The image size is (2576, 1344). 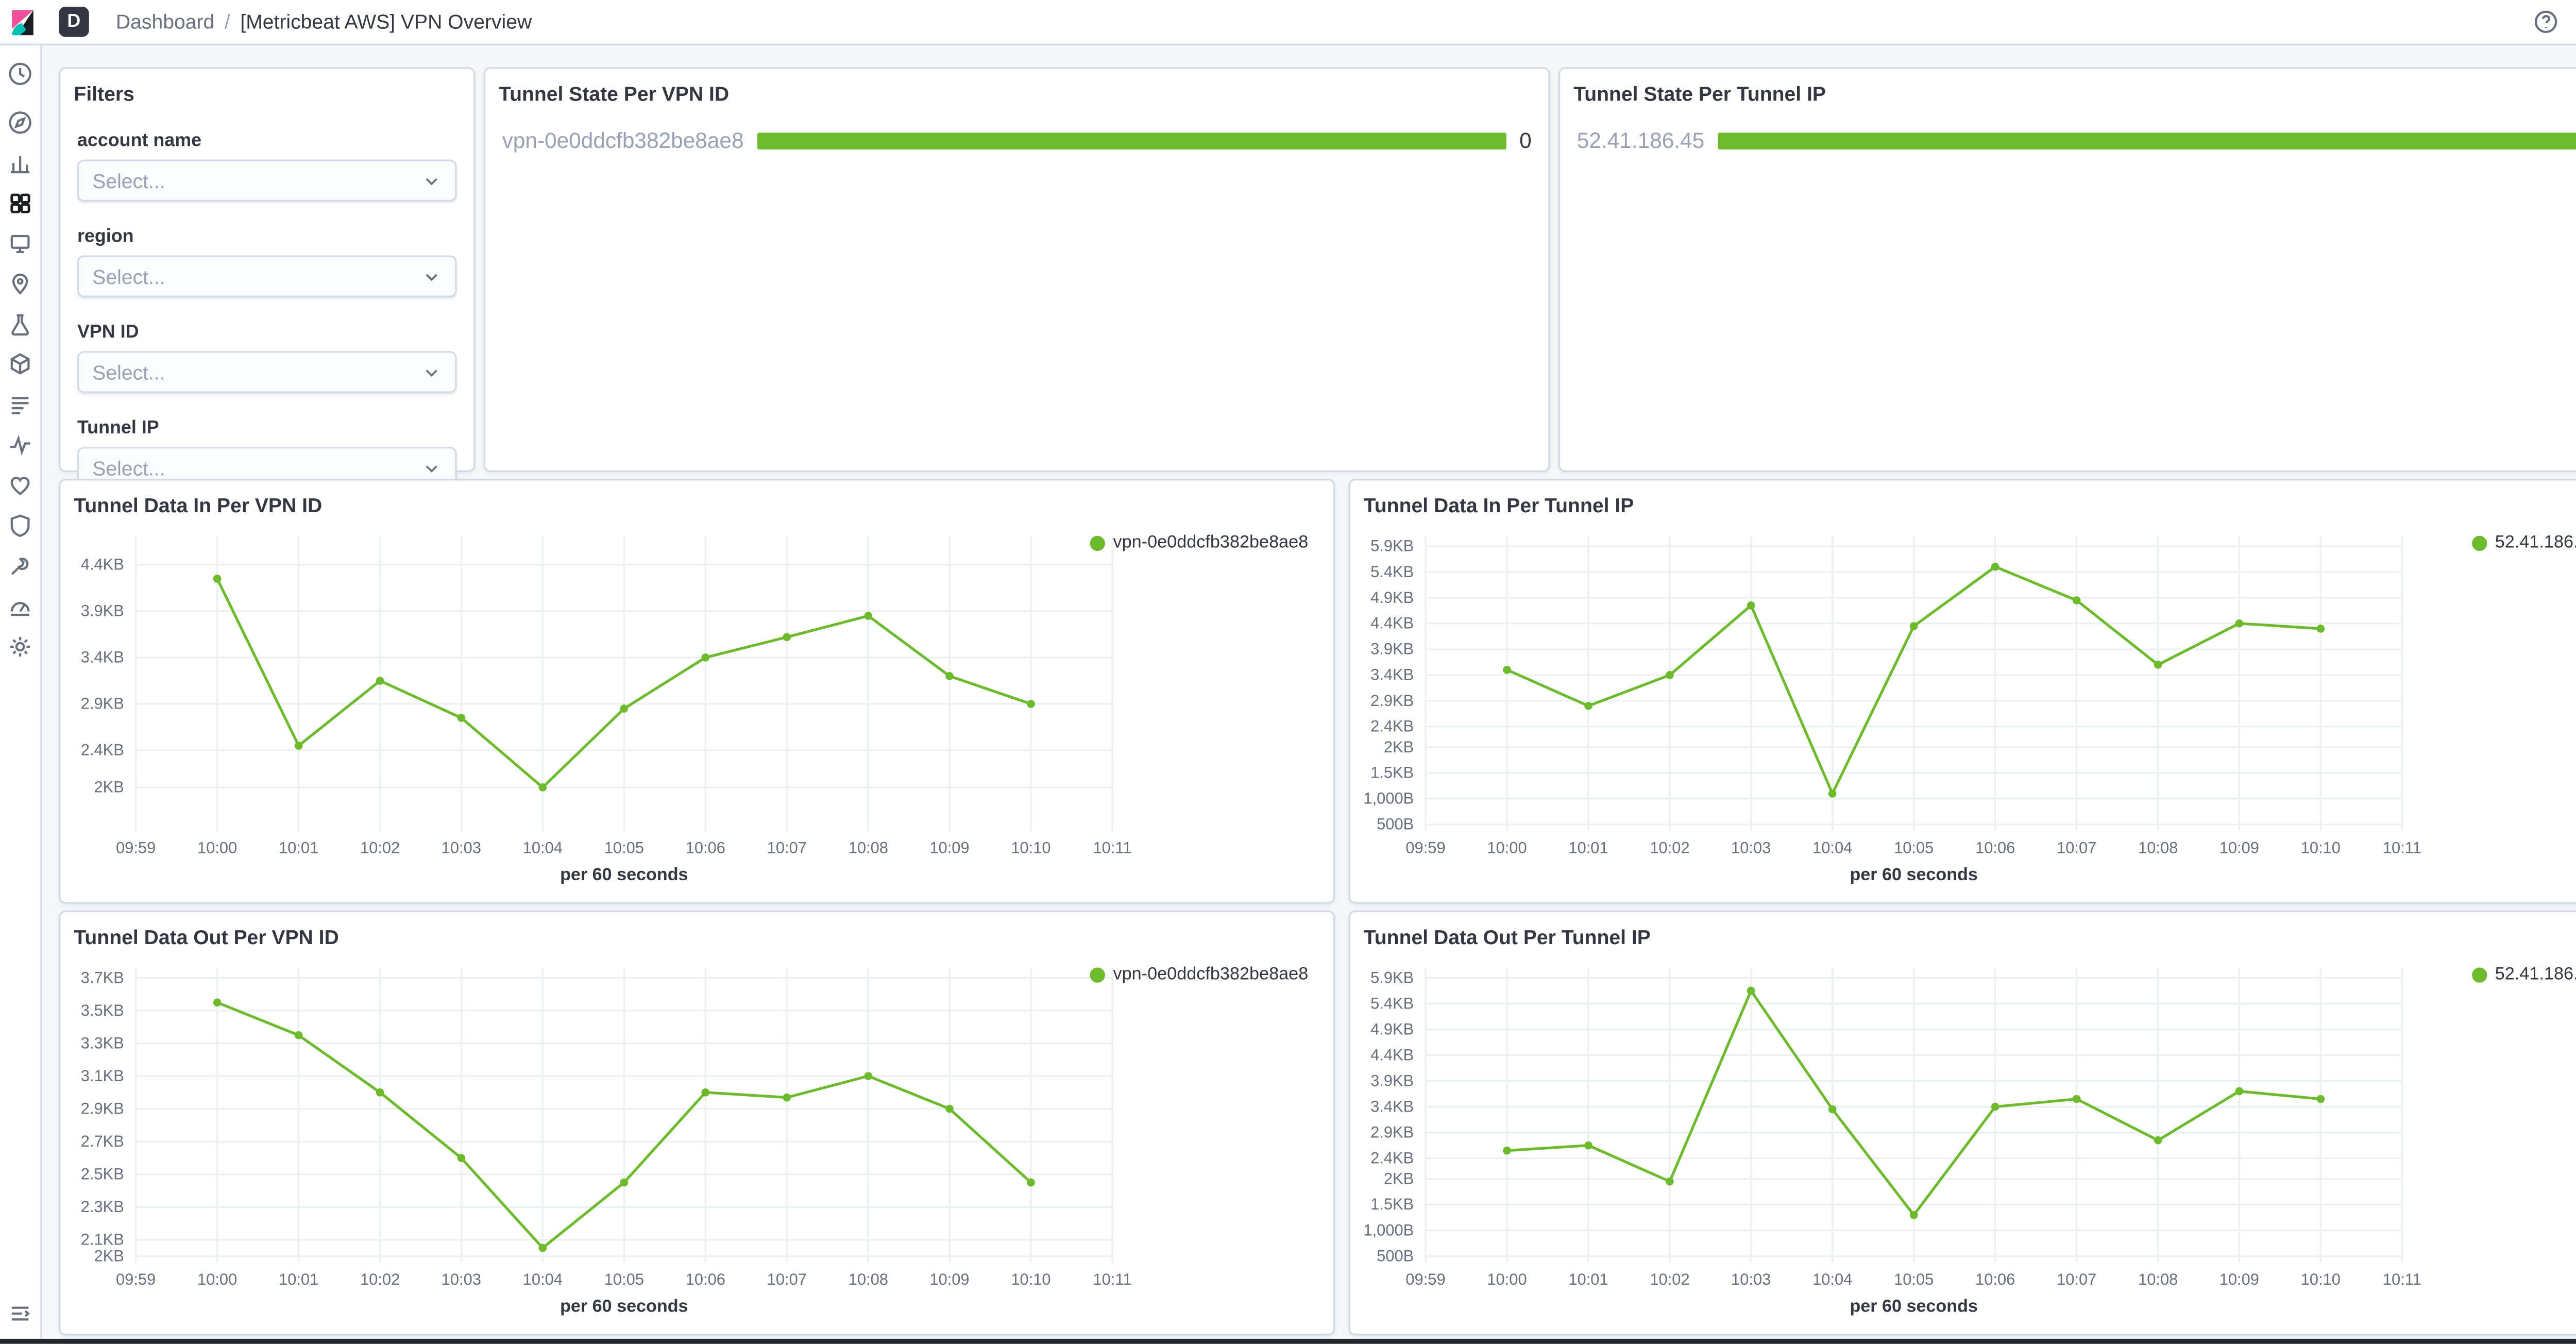 I want to click on breadcrumb-dashboard: Dashboard, so click(x=165, y=22).